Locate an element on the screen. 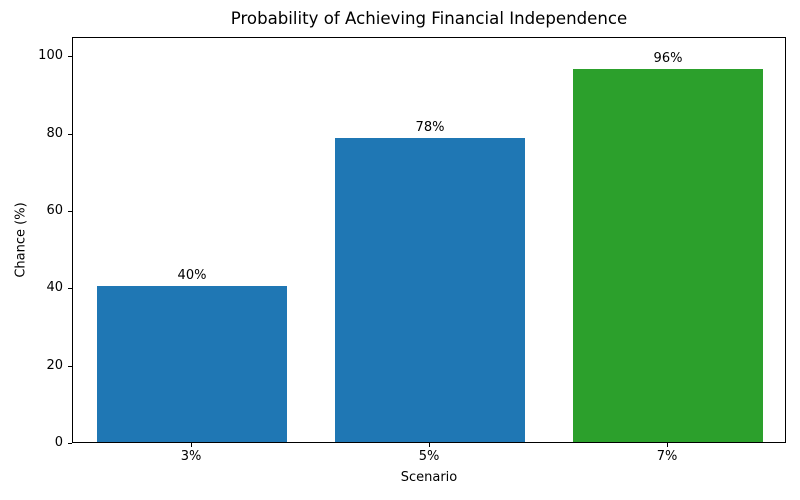 The height and width of the screenshot is (500, 800). y-tick-label: 100 is located at coordinates (50, 56).